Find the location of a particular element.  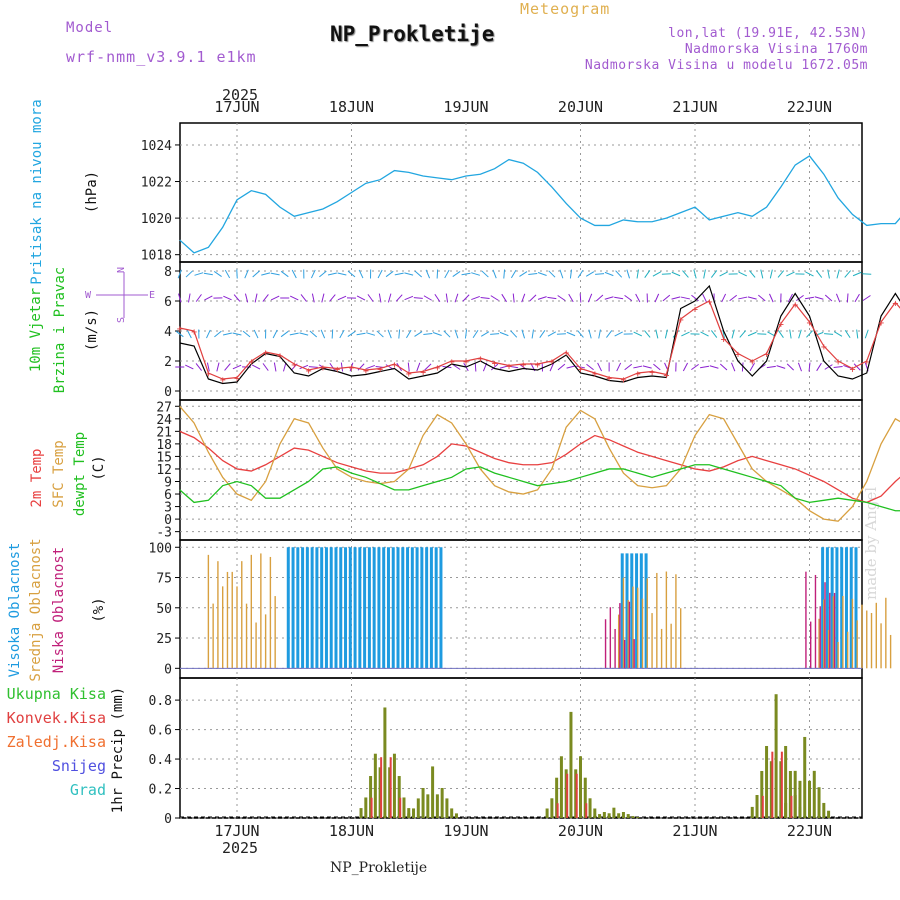

cloud-tick-100: 100 is located at coordinates (160, 548).